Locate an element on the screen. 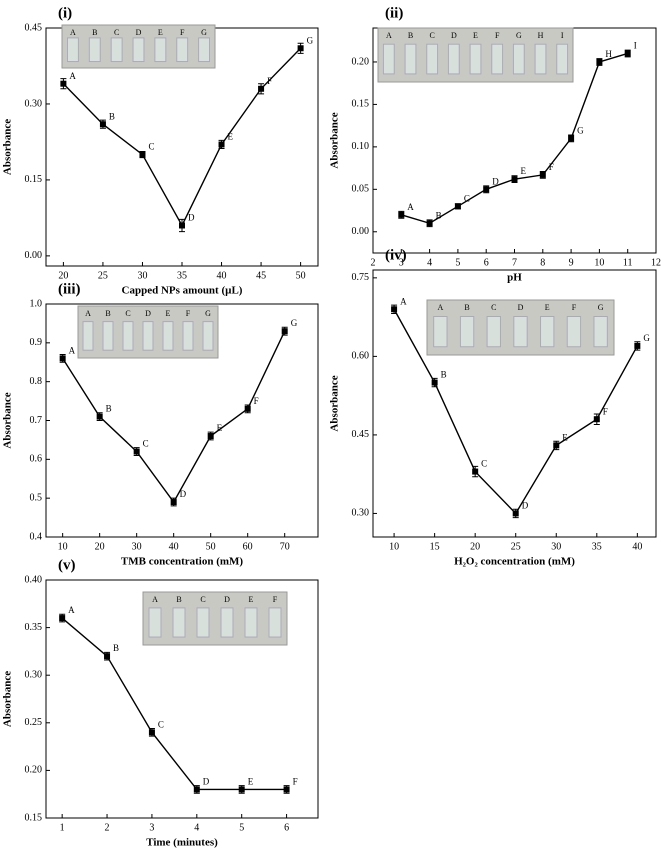 This screenshot has width=661, height=851. x-axis-title: Capped NPs amount (µL) is located at coordinates (182, 291).